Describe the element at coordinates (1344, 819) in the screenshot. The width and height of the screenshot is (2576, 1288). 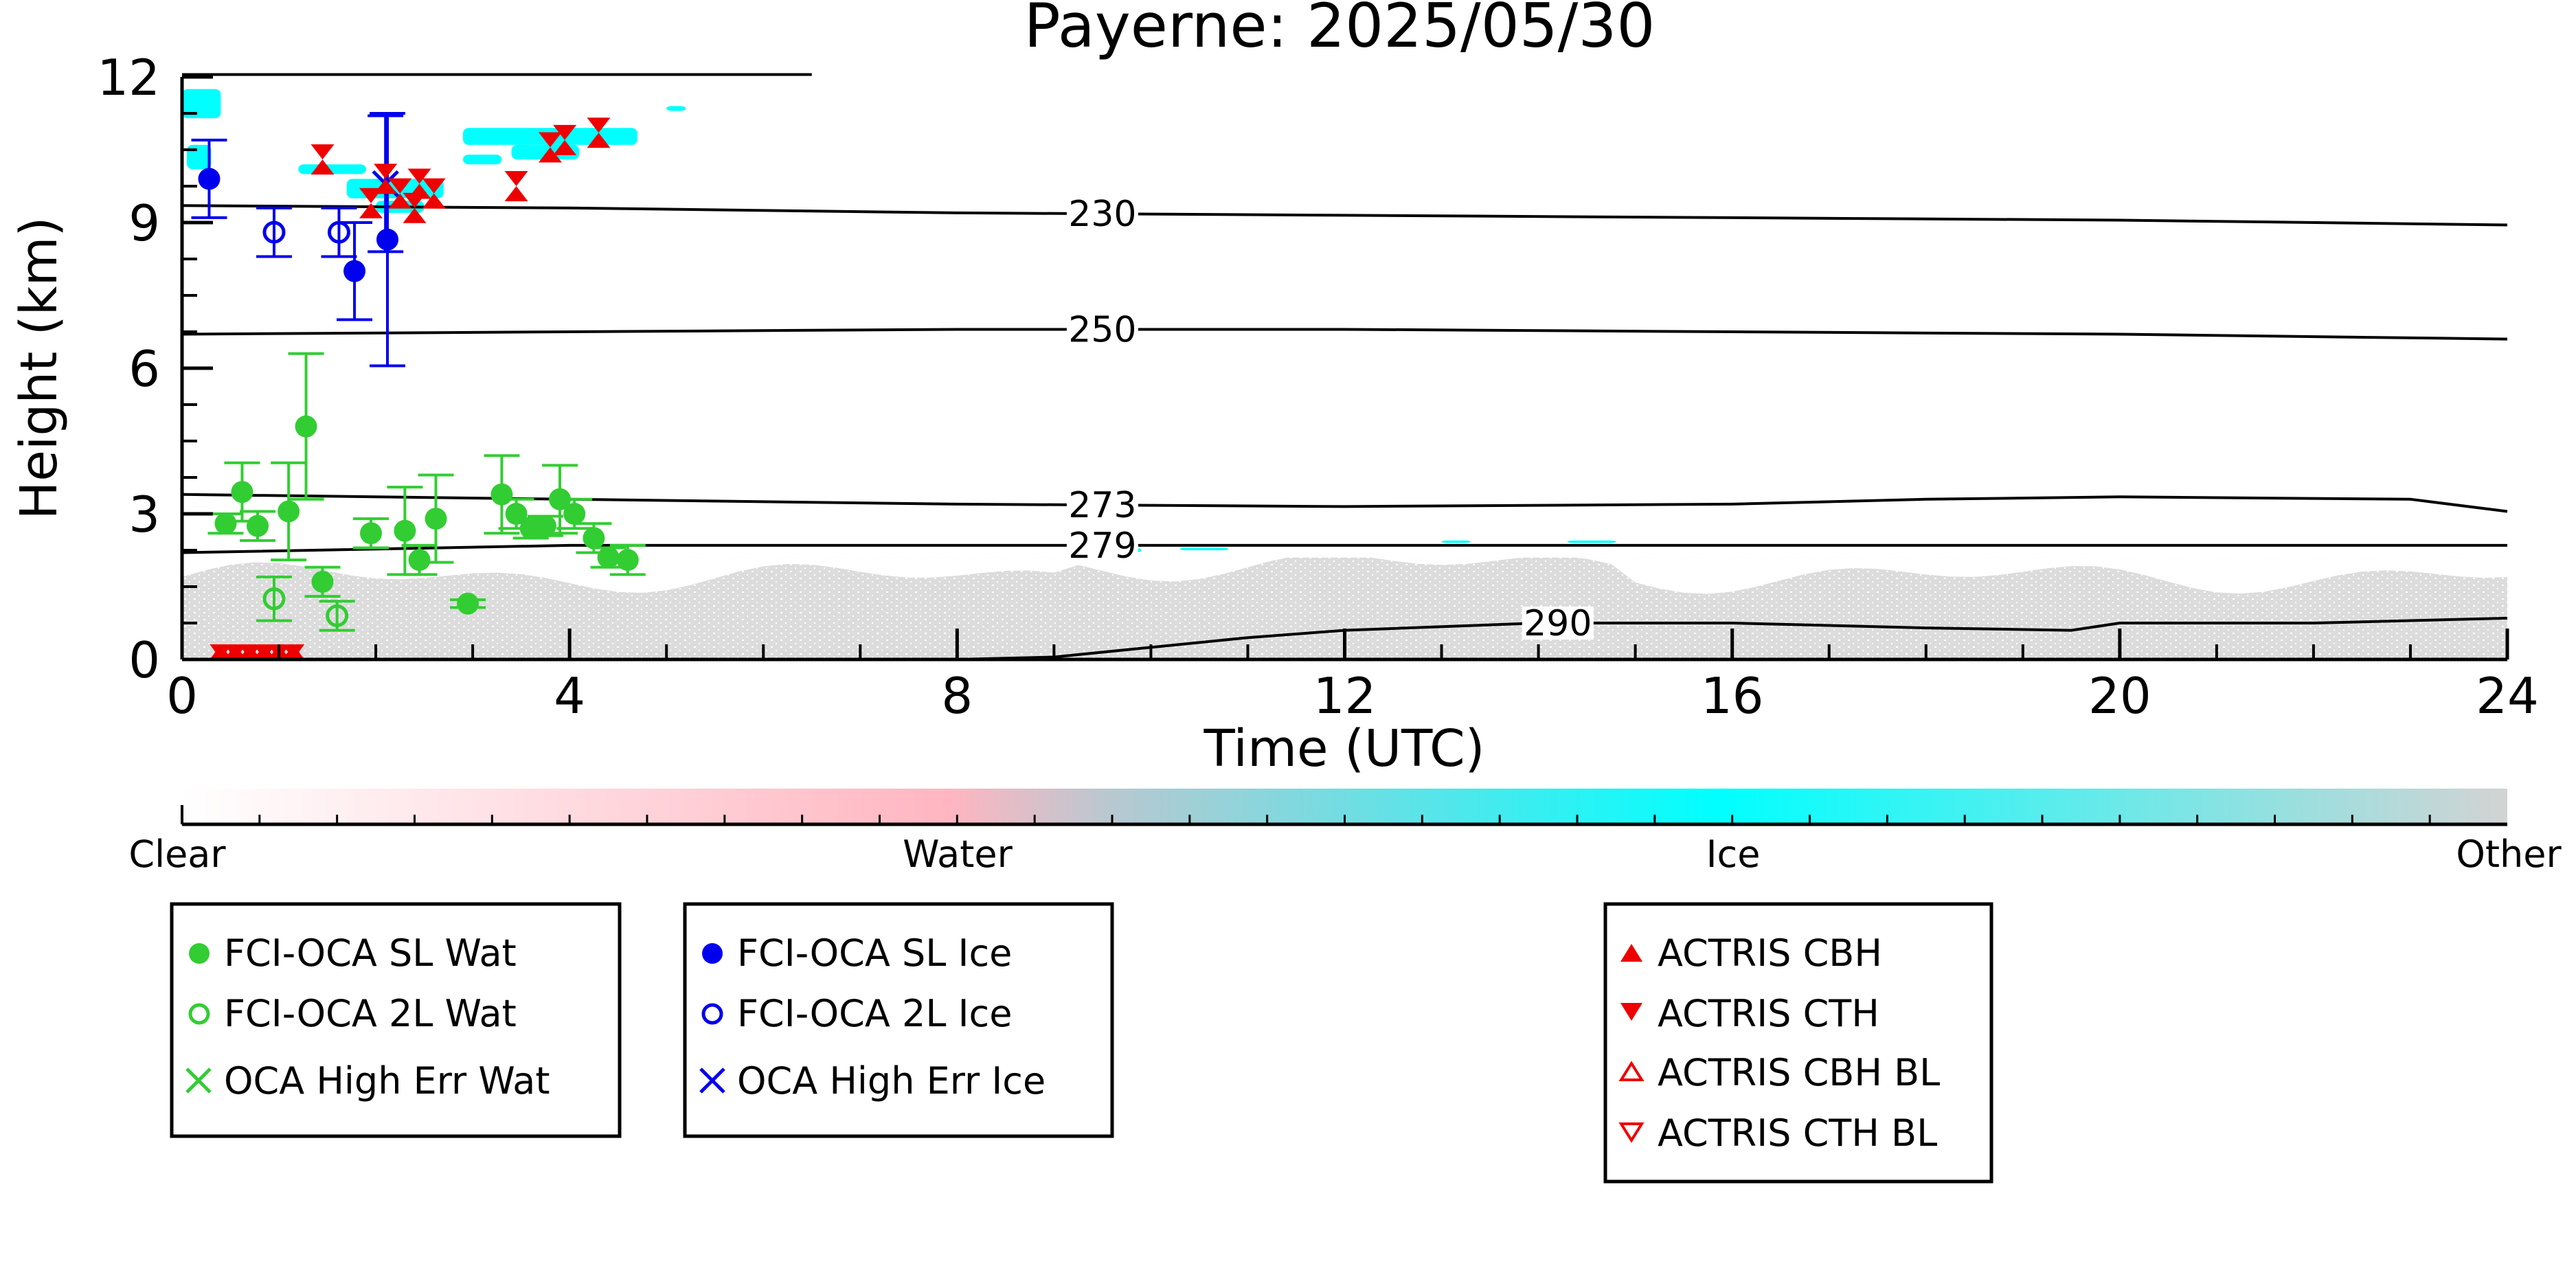
I see `colorbar-ticks` at that location.